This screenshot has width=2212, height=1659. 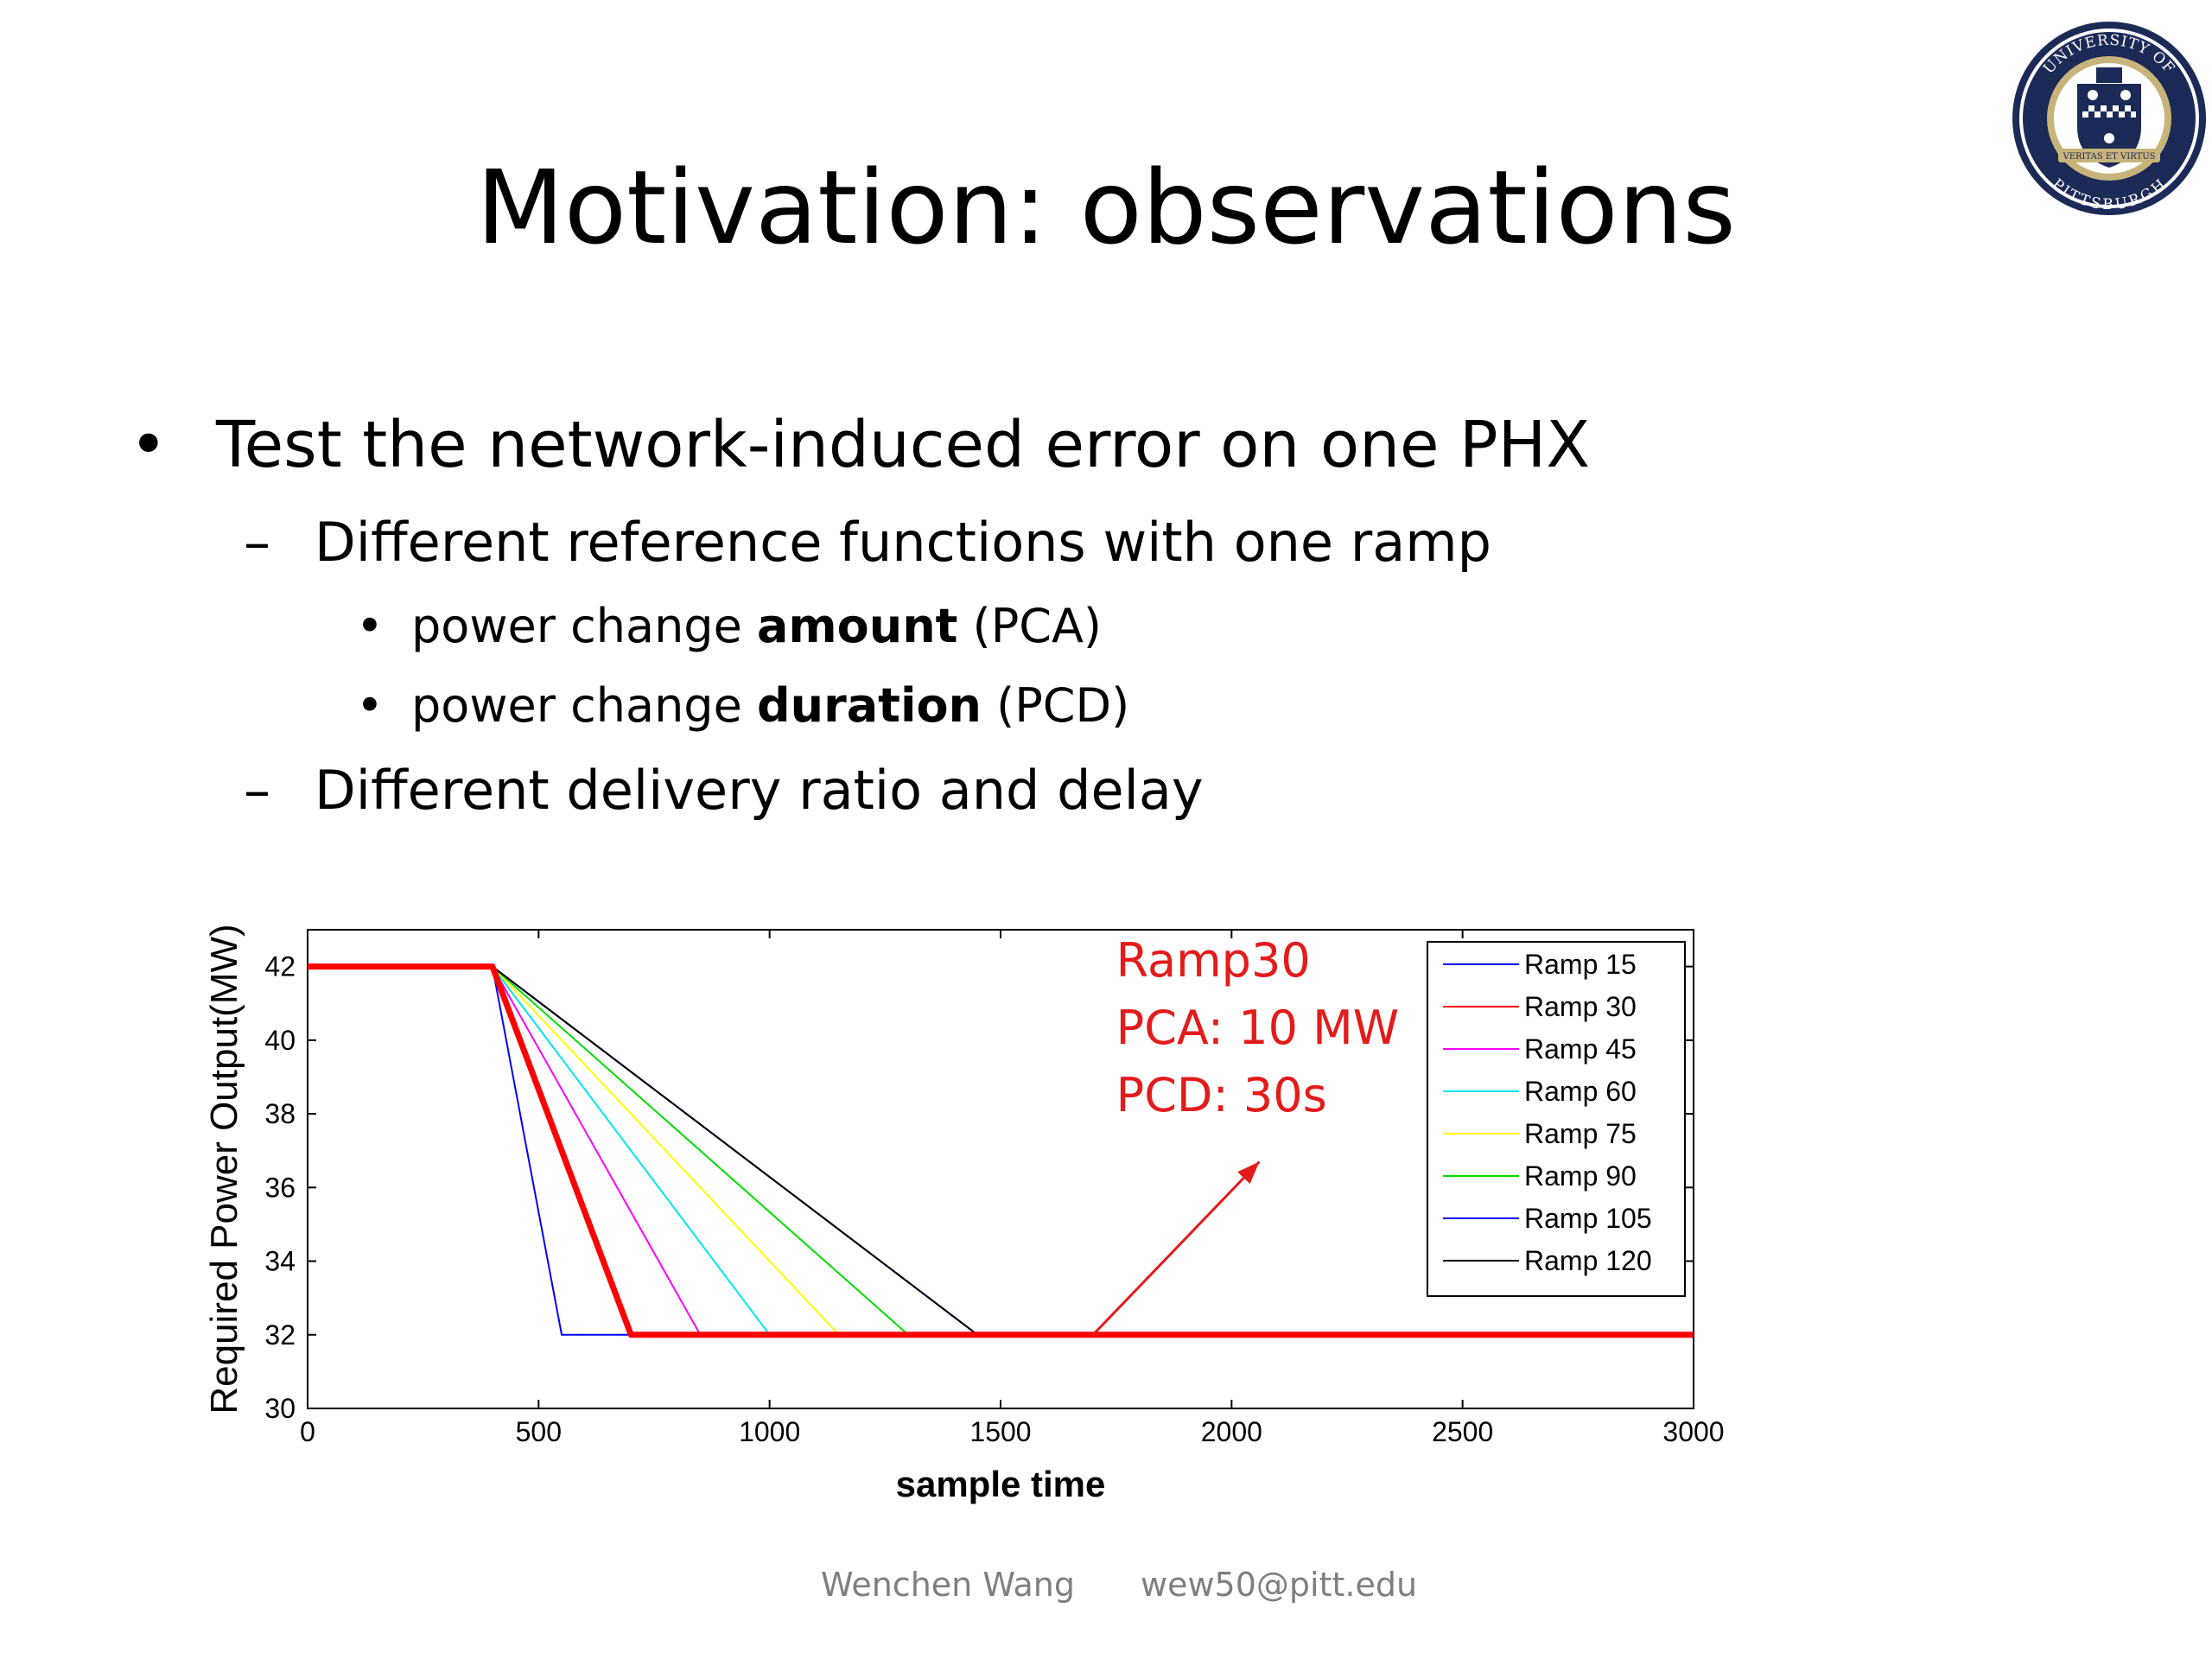 What do you see at coordinates (1580, 1006) in the screenshot?
I see `legend-label: Ramp 30` at bounding box center [1580, 1006].